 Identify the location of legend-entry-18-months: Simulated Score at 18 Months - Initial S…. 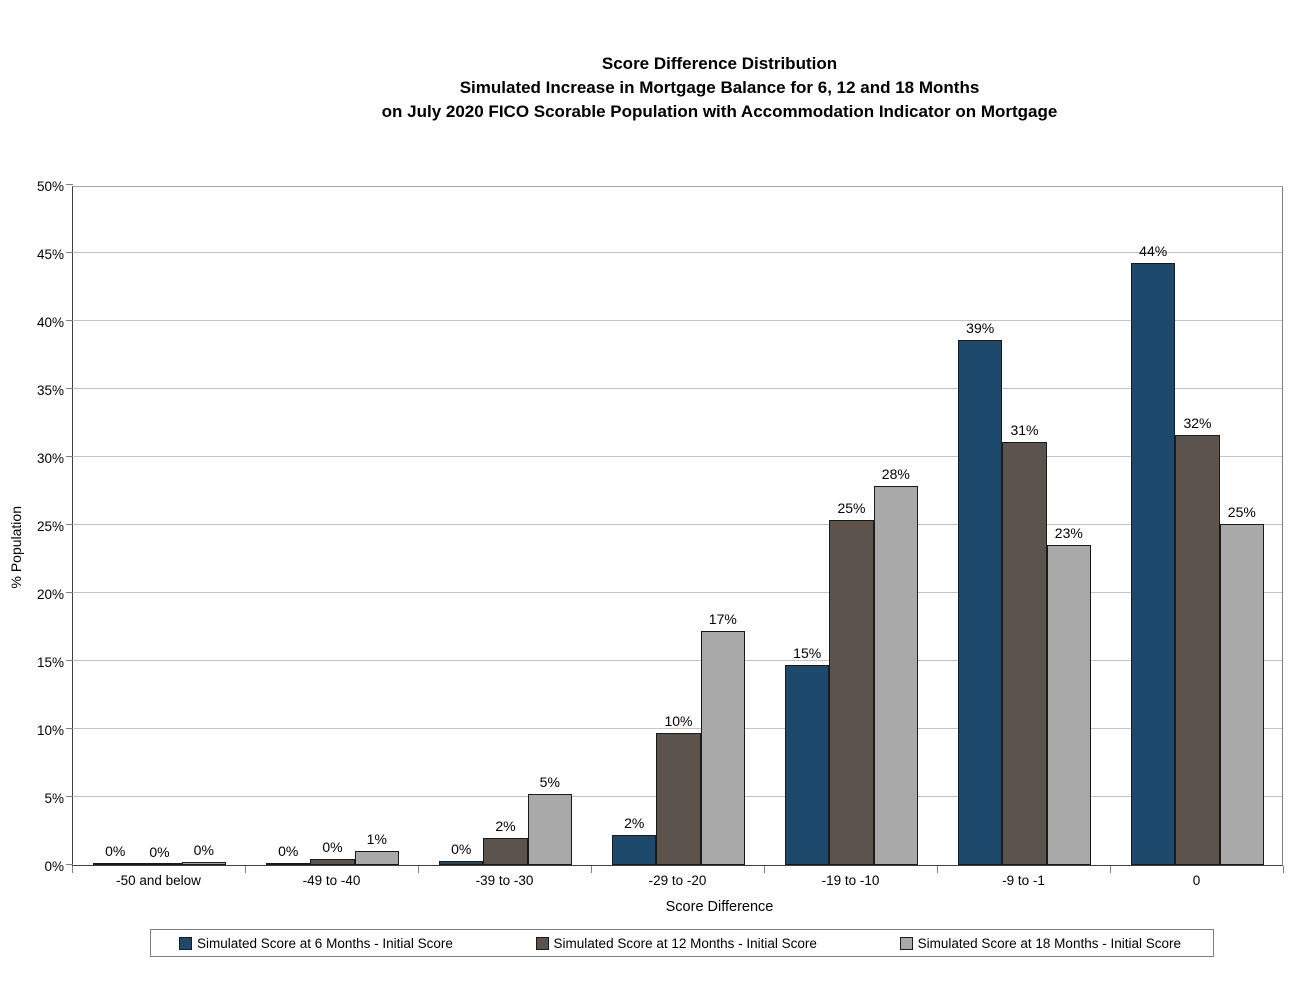
(1040, 943).